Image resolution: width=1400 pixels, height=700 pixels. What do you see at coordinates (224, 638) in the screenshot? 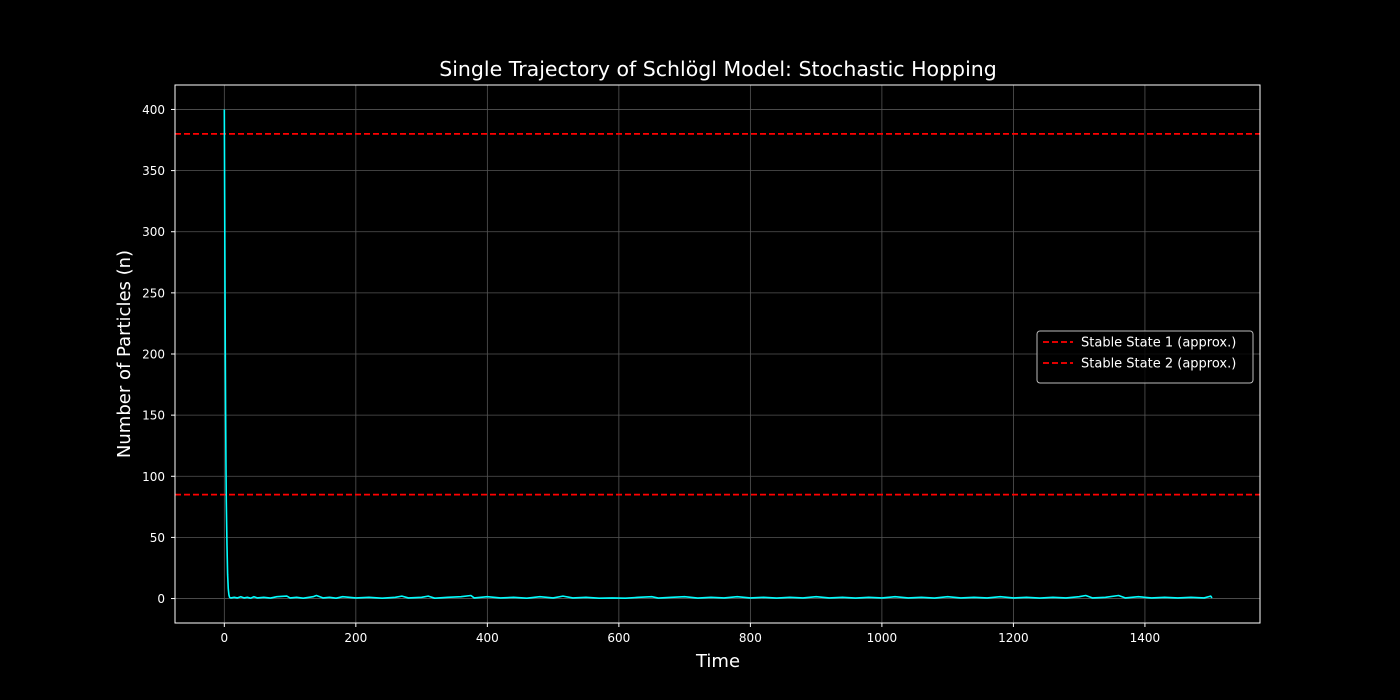
I see `x-tick-label: 0` at bounding box center [224, 638].